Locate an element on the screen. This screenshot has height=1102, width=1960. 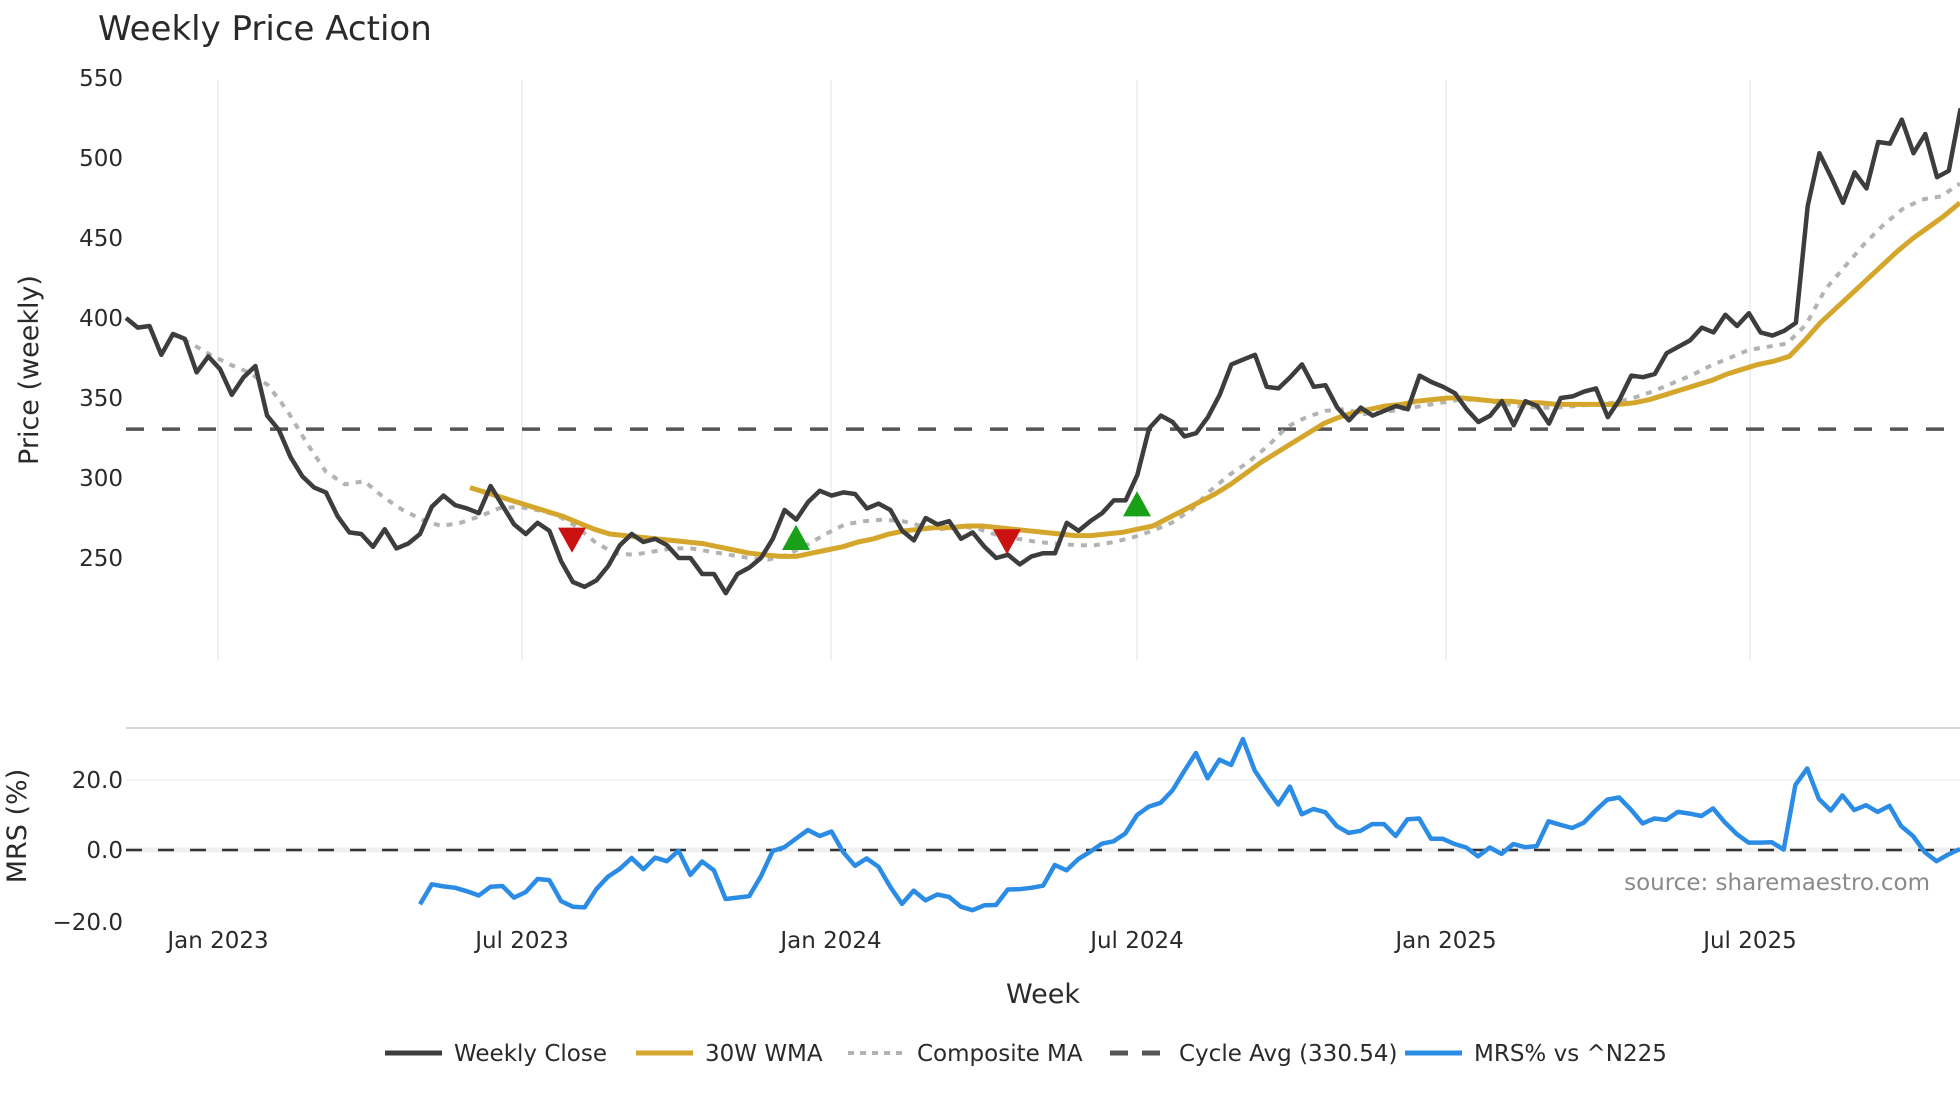
source-note: source: sharemaestro.com is located at coordinates (1777, 883).